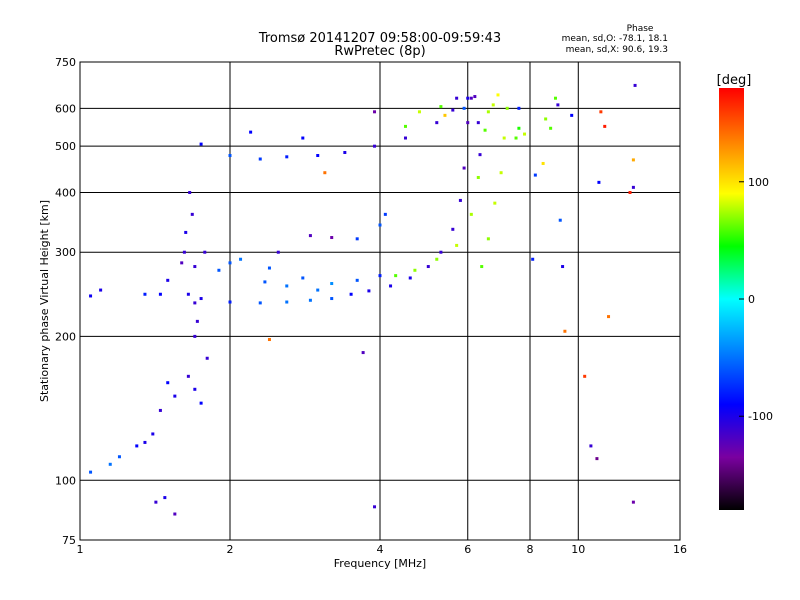 The image size is (800, 600). I want to click on y-tick-label-5: 500, so click(65, 146).